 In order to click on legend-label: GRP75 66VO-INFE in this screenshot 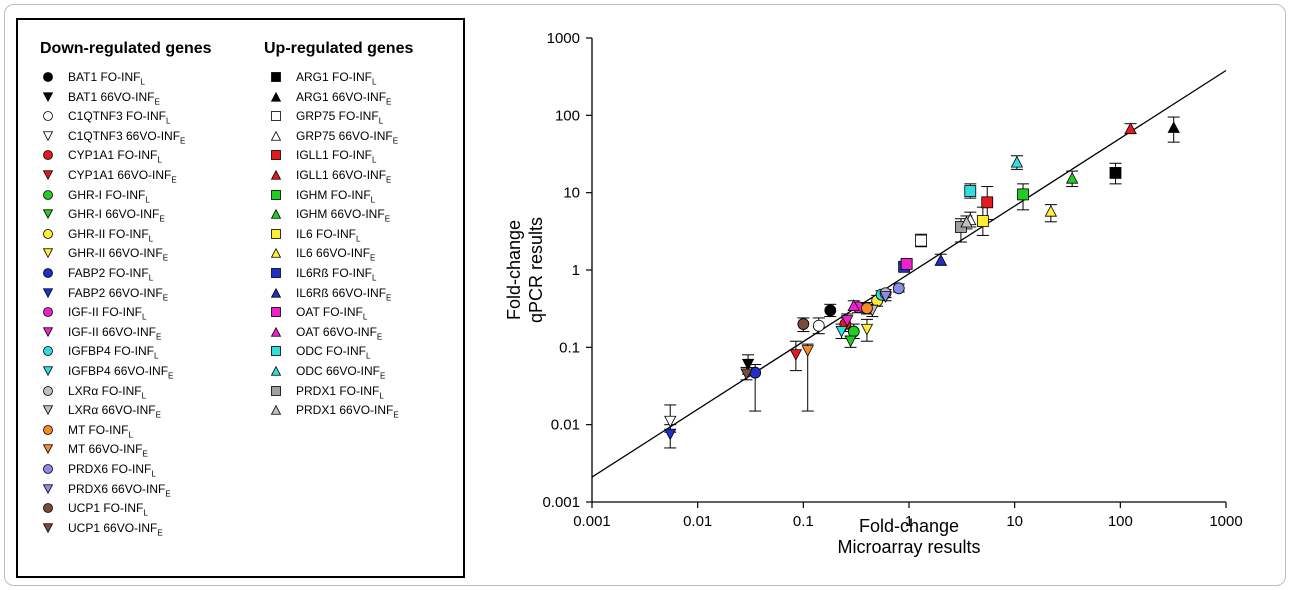, I will do `click(347, 138)`.